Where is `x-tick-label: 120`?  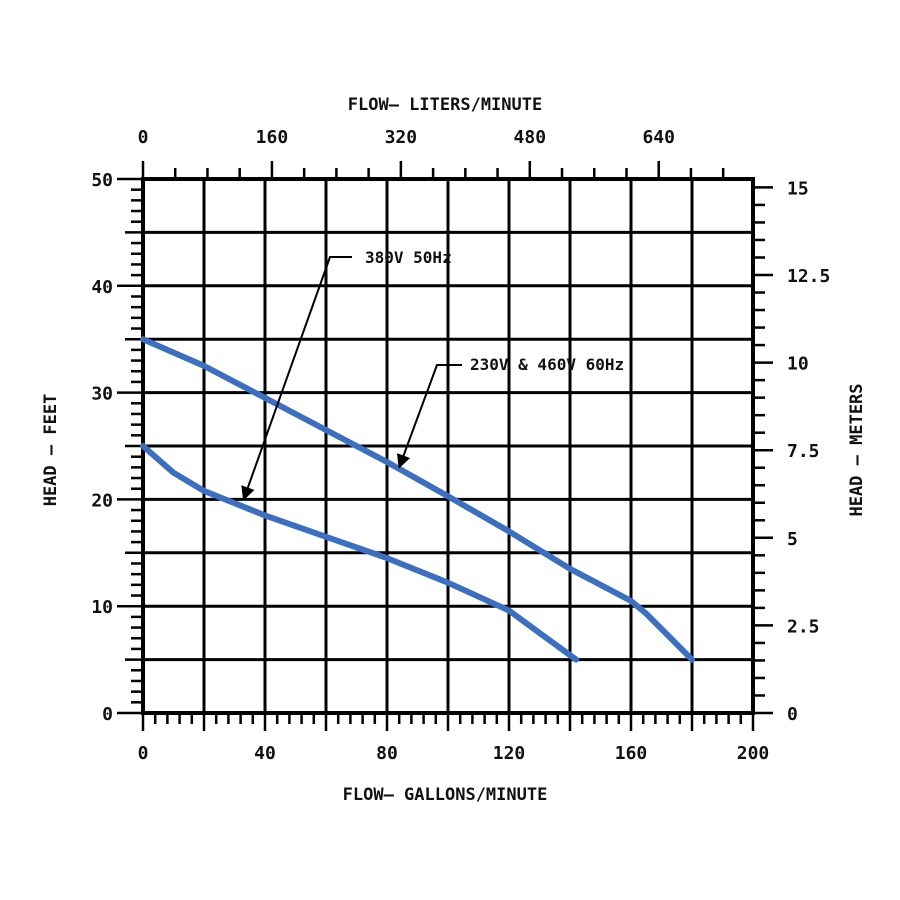 x-tick-label: 120 is located at coordinates (509, 753).